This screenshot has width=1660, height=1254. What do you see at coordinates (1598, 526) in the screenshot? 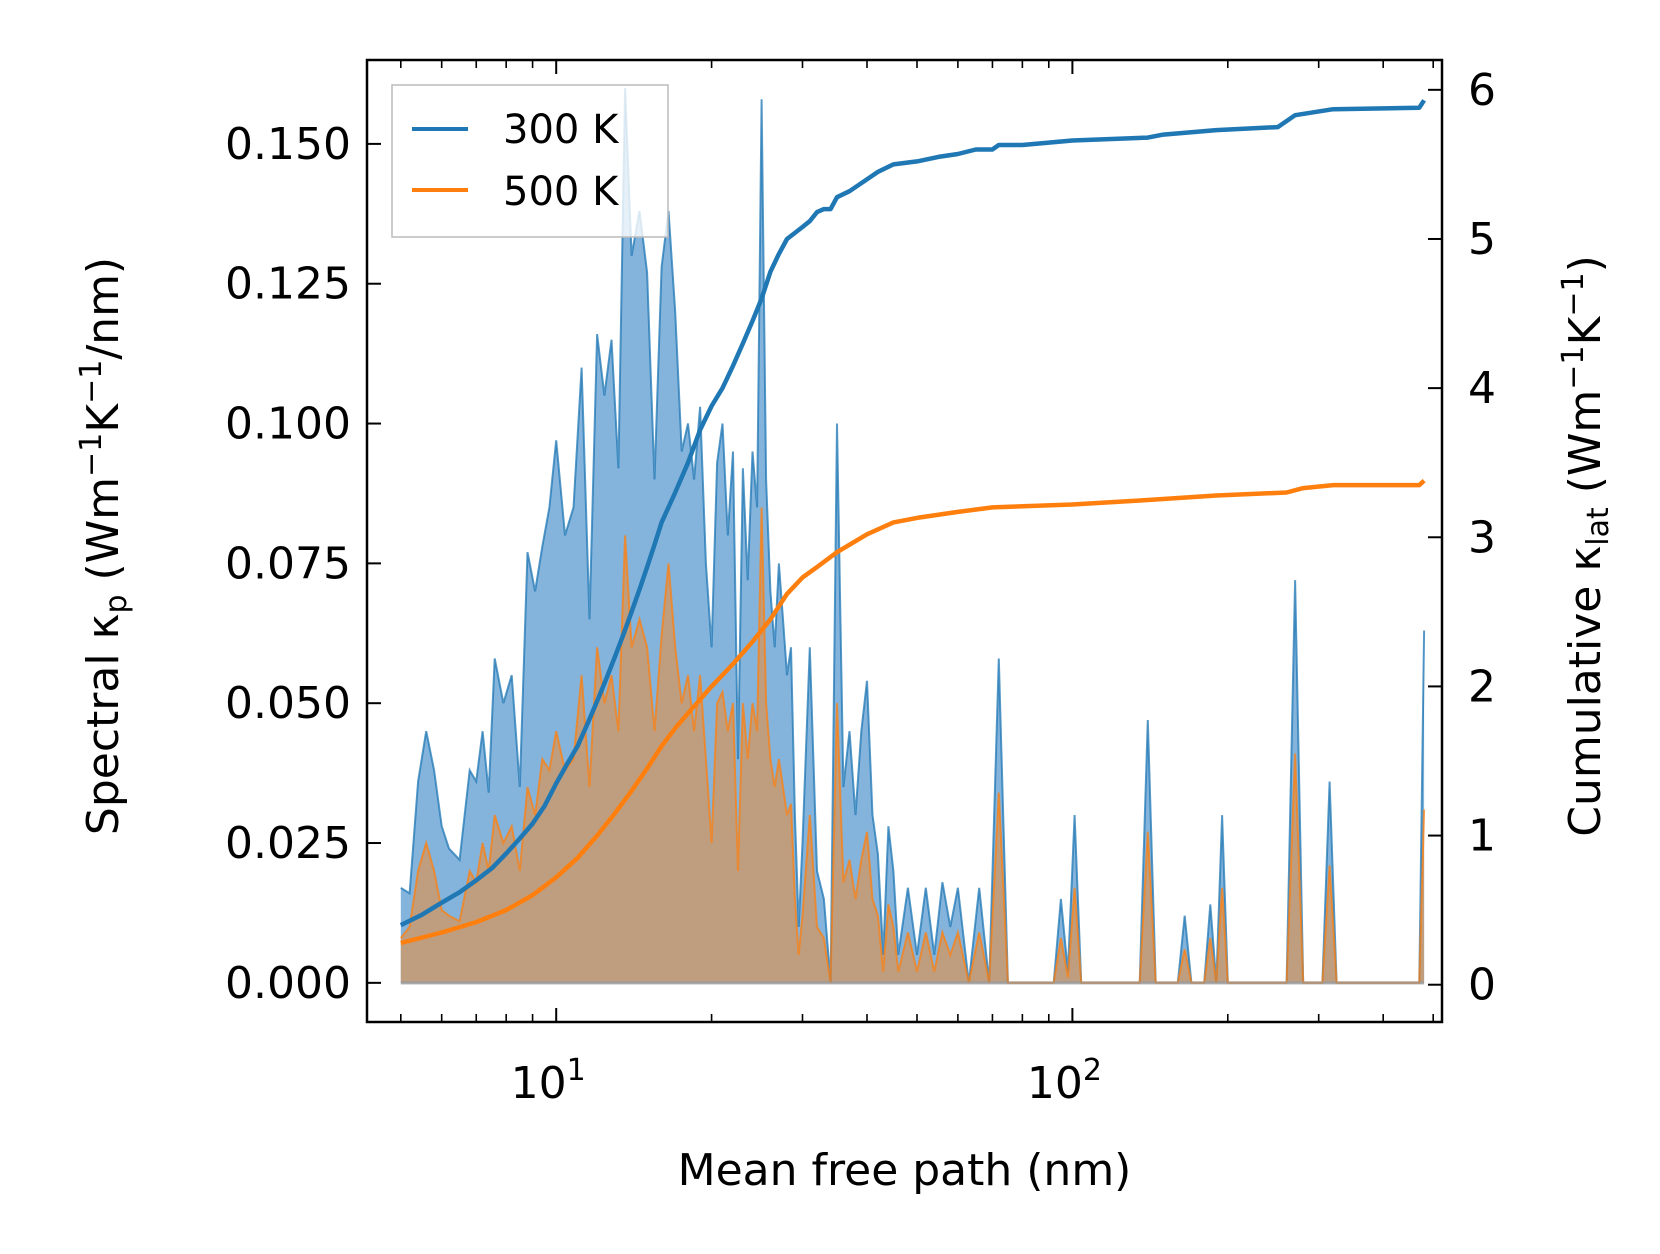
I see `y-right-label-sub: lat` at bounding box center [1598, 526].